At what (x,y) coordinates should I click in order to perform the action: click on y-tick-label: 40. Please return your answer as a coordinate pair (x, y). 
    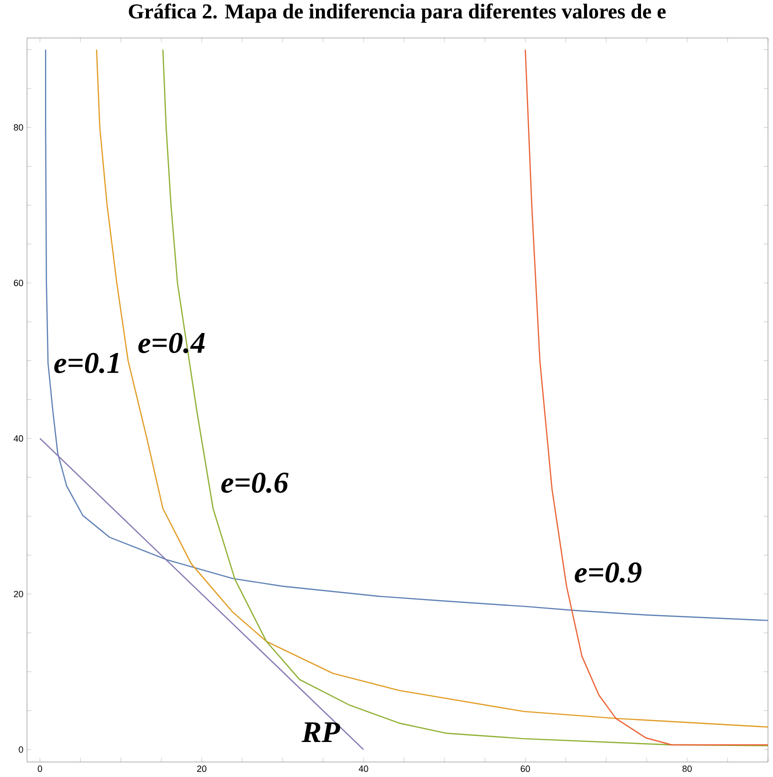
    Looking at the image, I should click on (19, 438).